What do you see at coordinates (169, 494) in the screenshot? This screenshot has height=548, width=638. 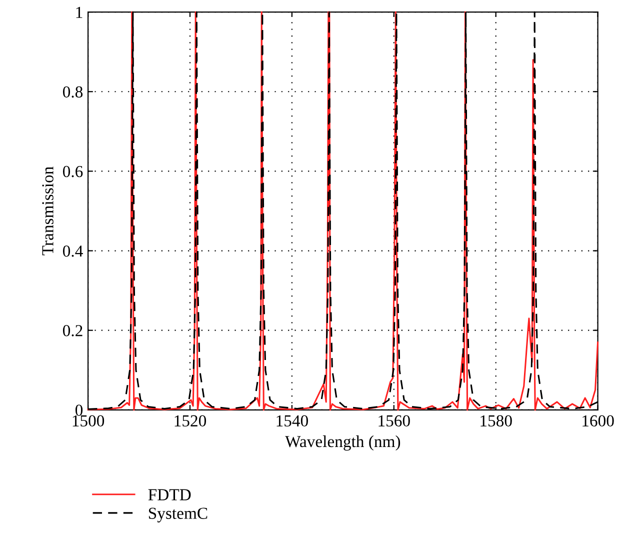 I see `legend-label: FDTD` at bounding box center [169, 494].